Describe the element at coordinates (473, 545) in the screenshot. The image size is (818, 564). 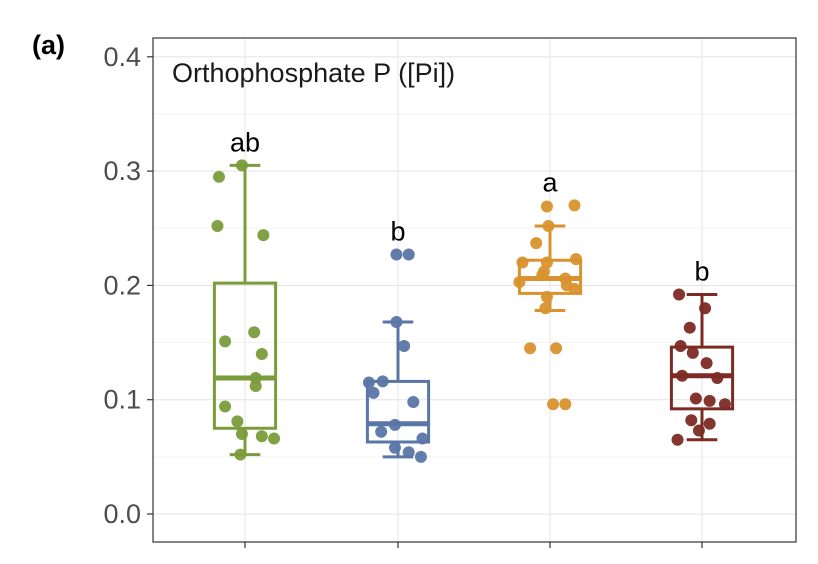
I see `x-axis` at that location.